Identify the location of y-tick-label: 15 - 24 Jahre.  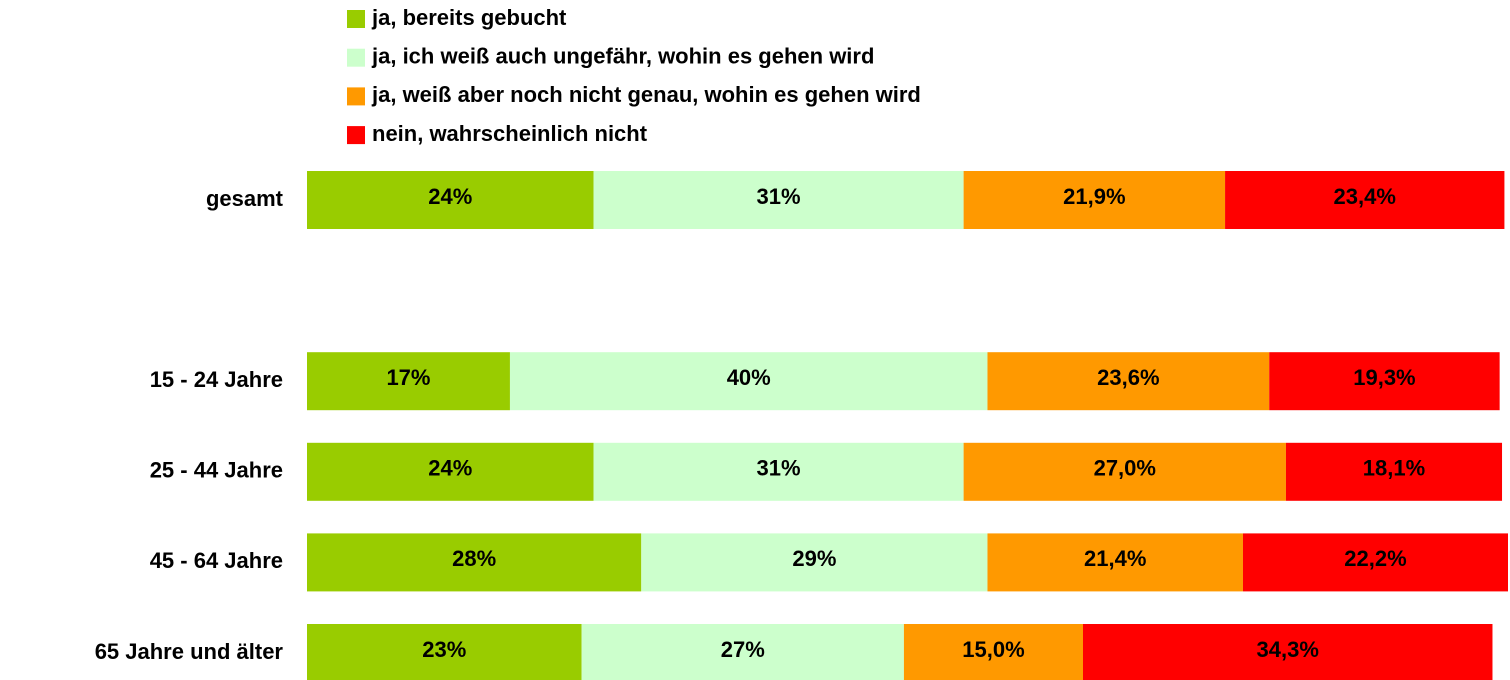
(216, 379).